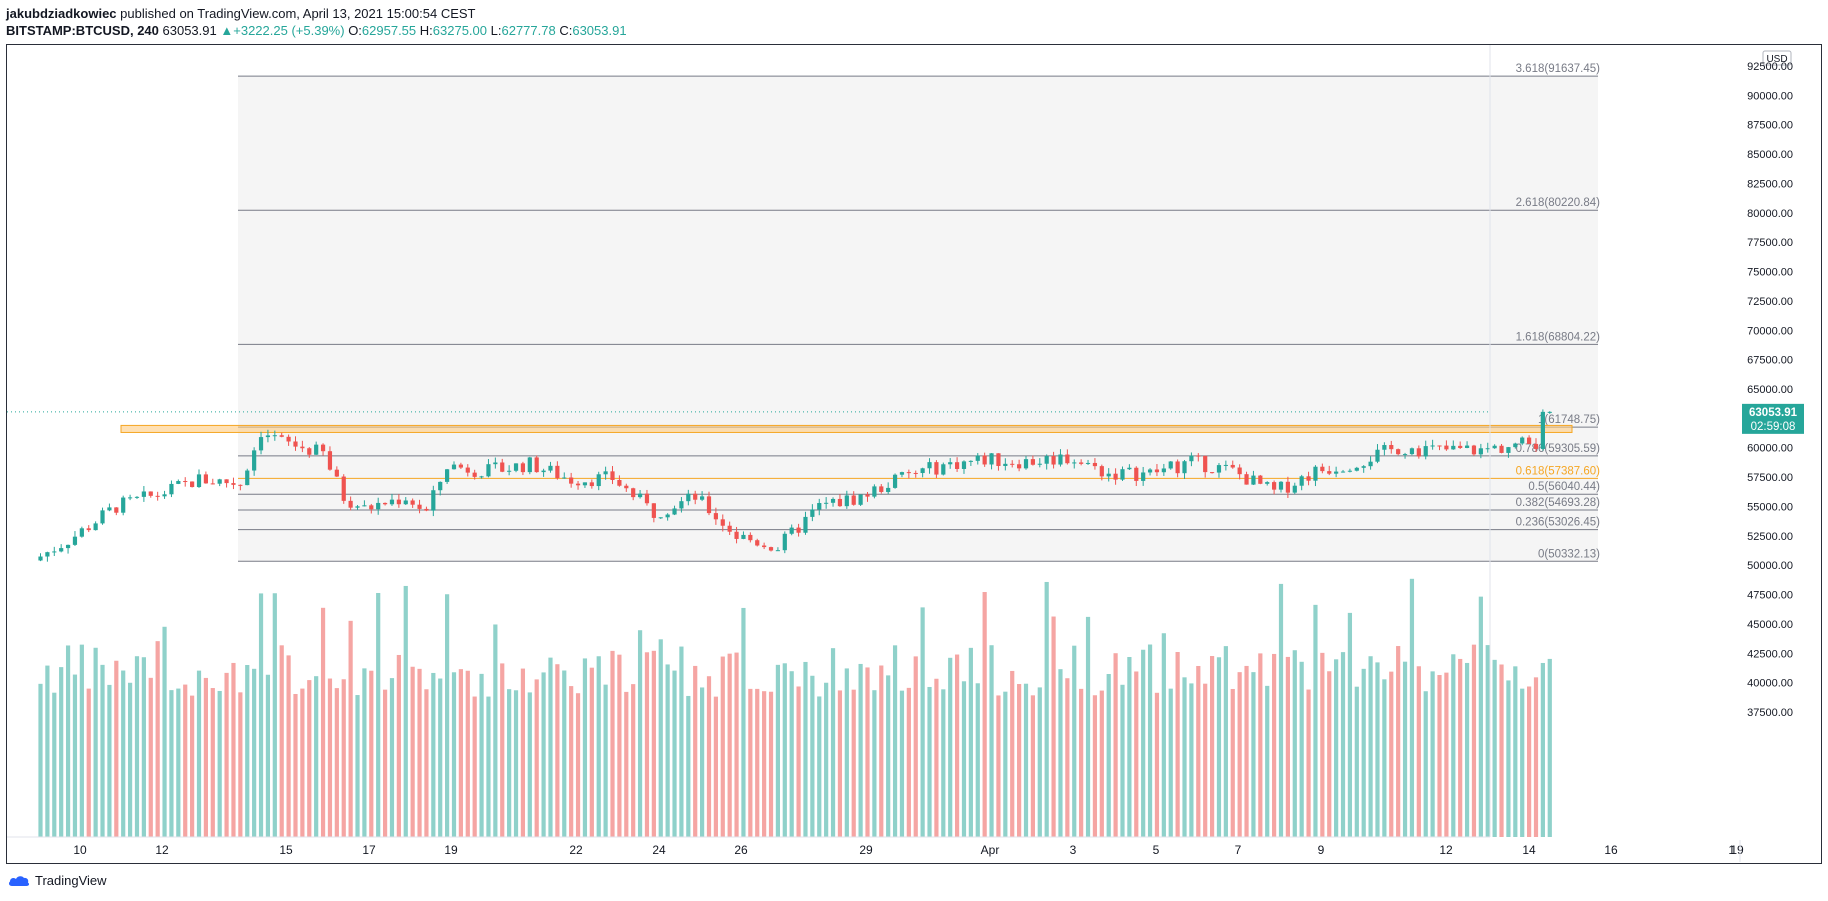 This screenshot has width=1828, height=901. Describe the element at coordinates (1770, 96) in the screenshot. I see `price-tick-label: 90000.00` at that location.